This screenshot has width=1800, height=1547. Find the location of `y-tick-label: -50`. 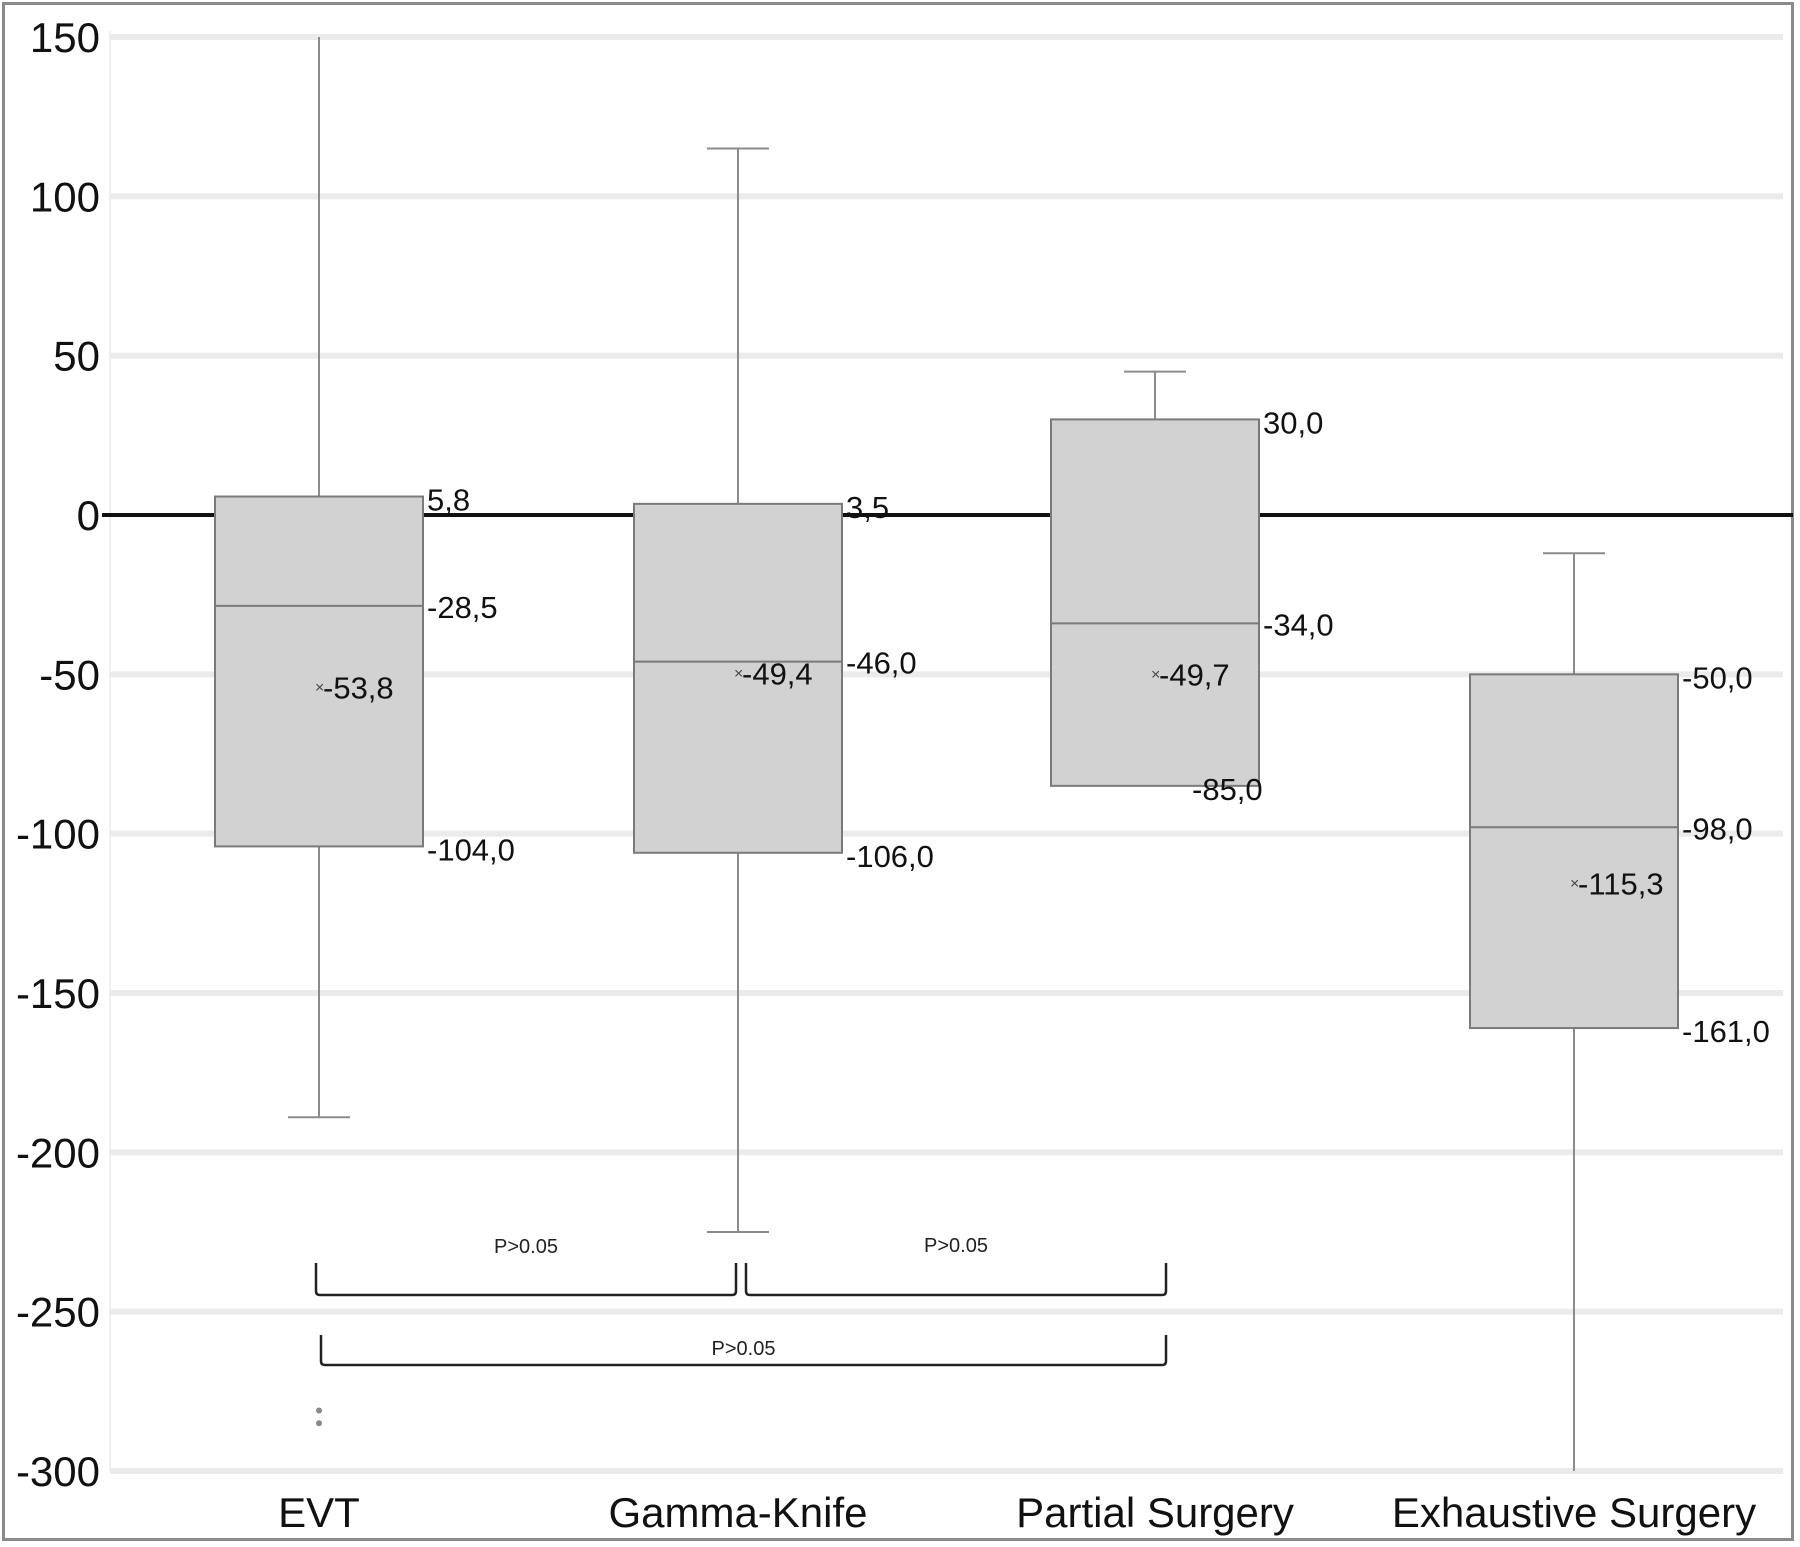

y-tick-label: -50 is located at coordinates (69, 674).